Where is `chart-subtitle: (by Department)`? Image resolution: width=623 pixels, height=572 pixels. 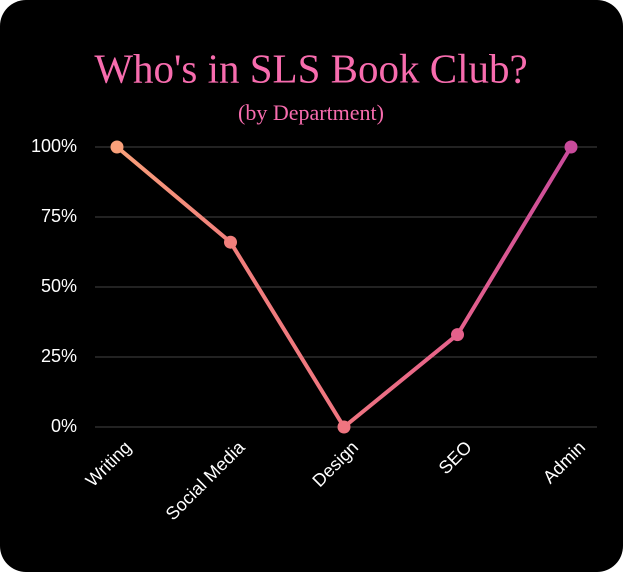
chart-subtitle: (by Department) is located at coordinates (311, 112).